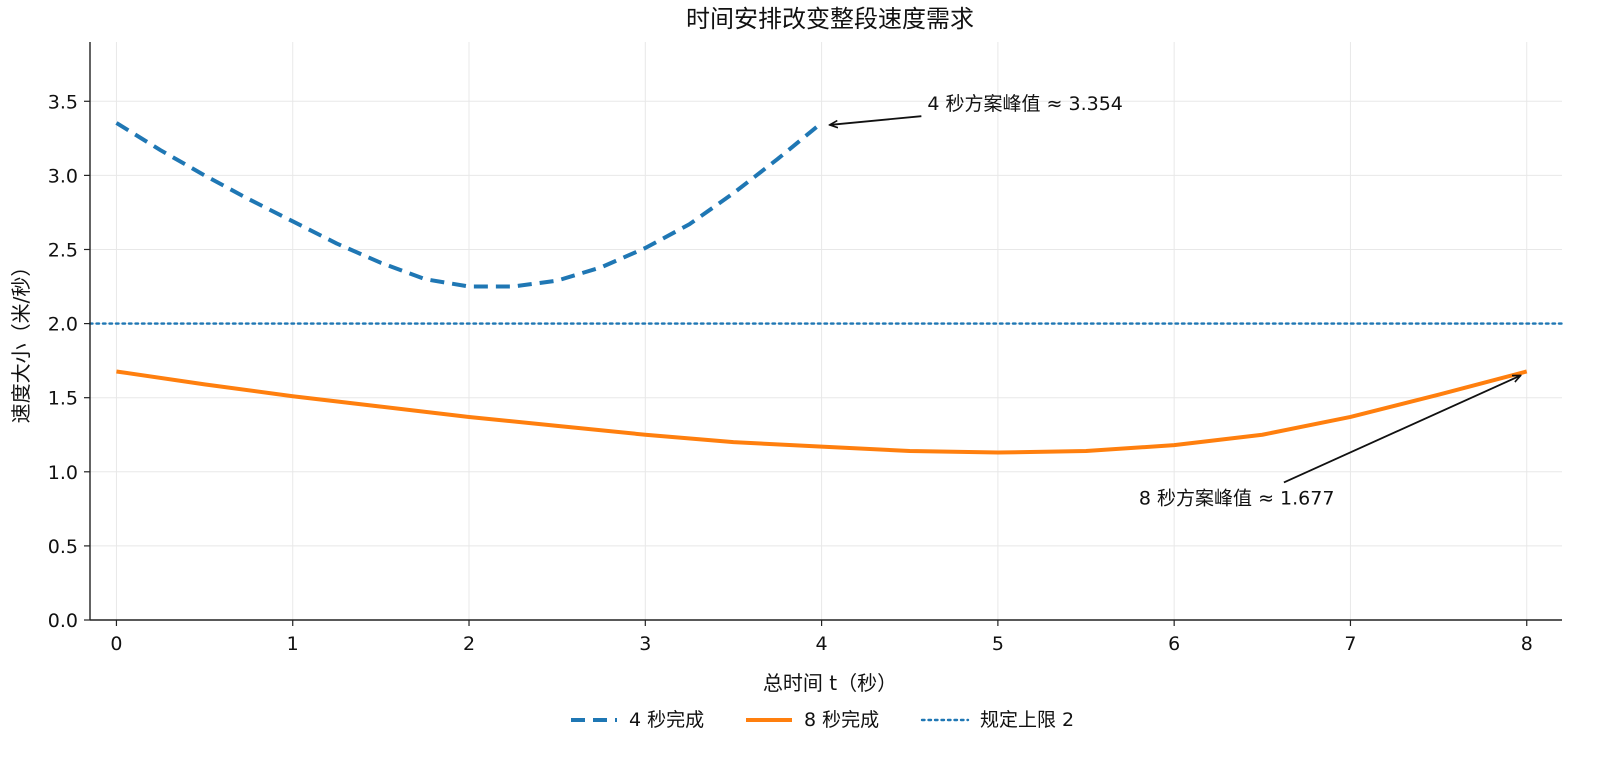  I want to click on annotation-text: 8 秒方案峰值 ≈ 1.677, so click(1237, 498).